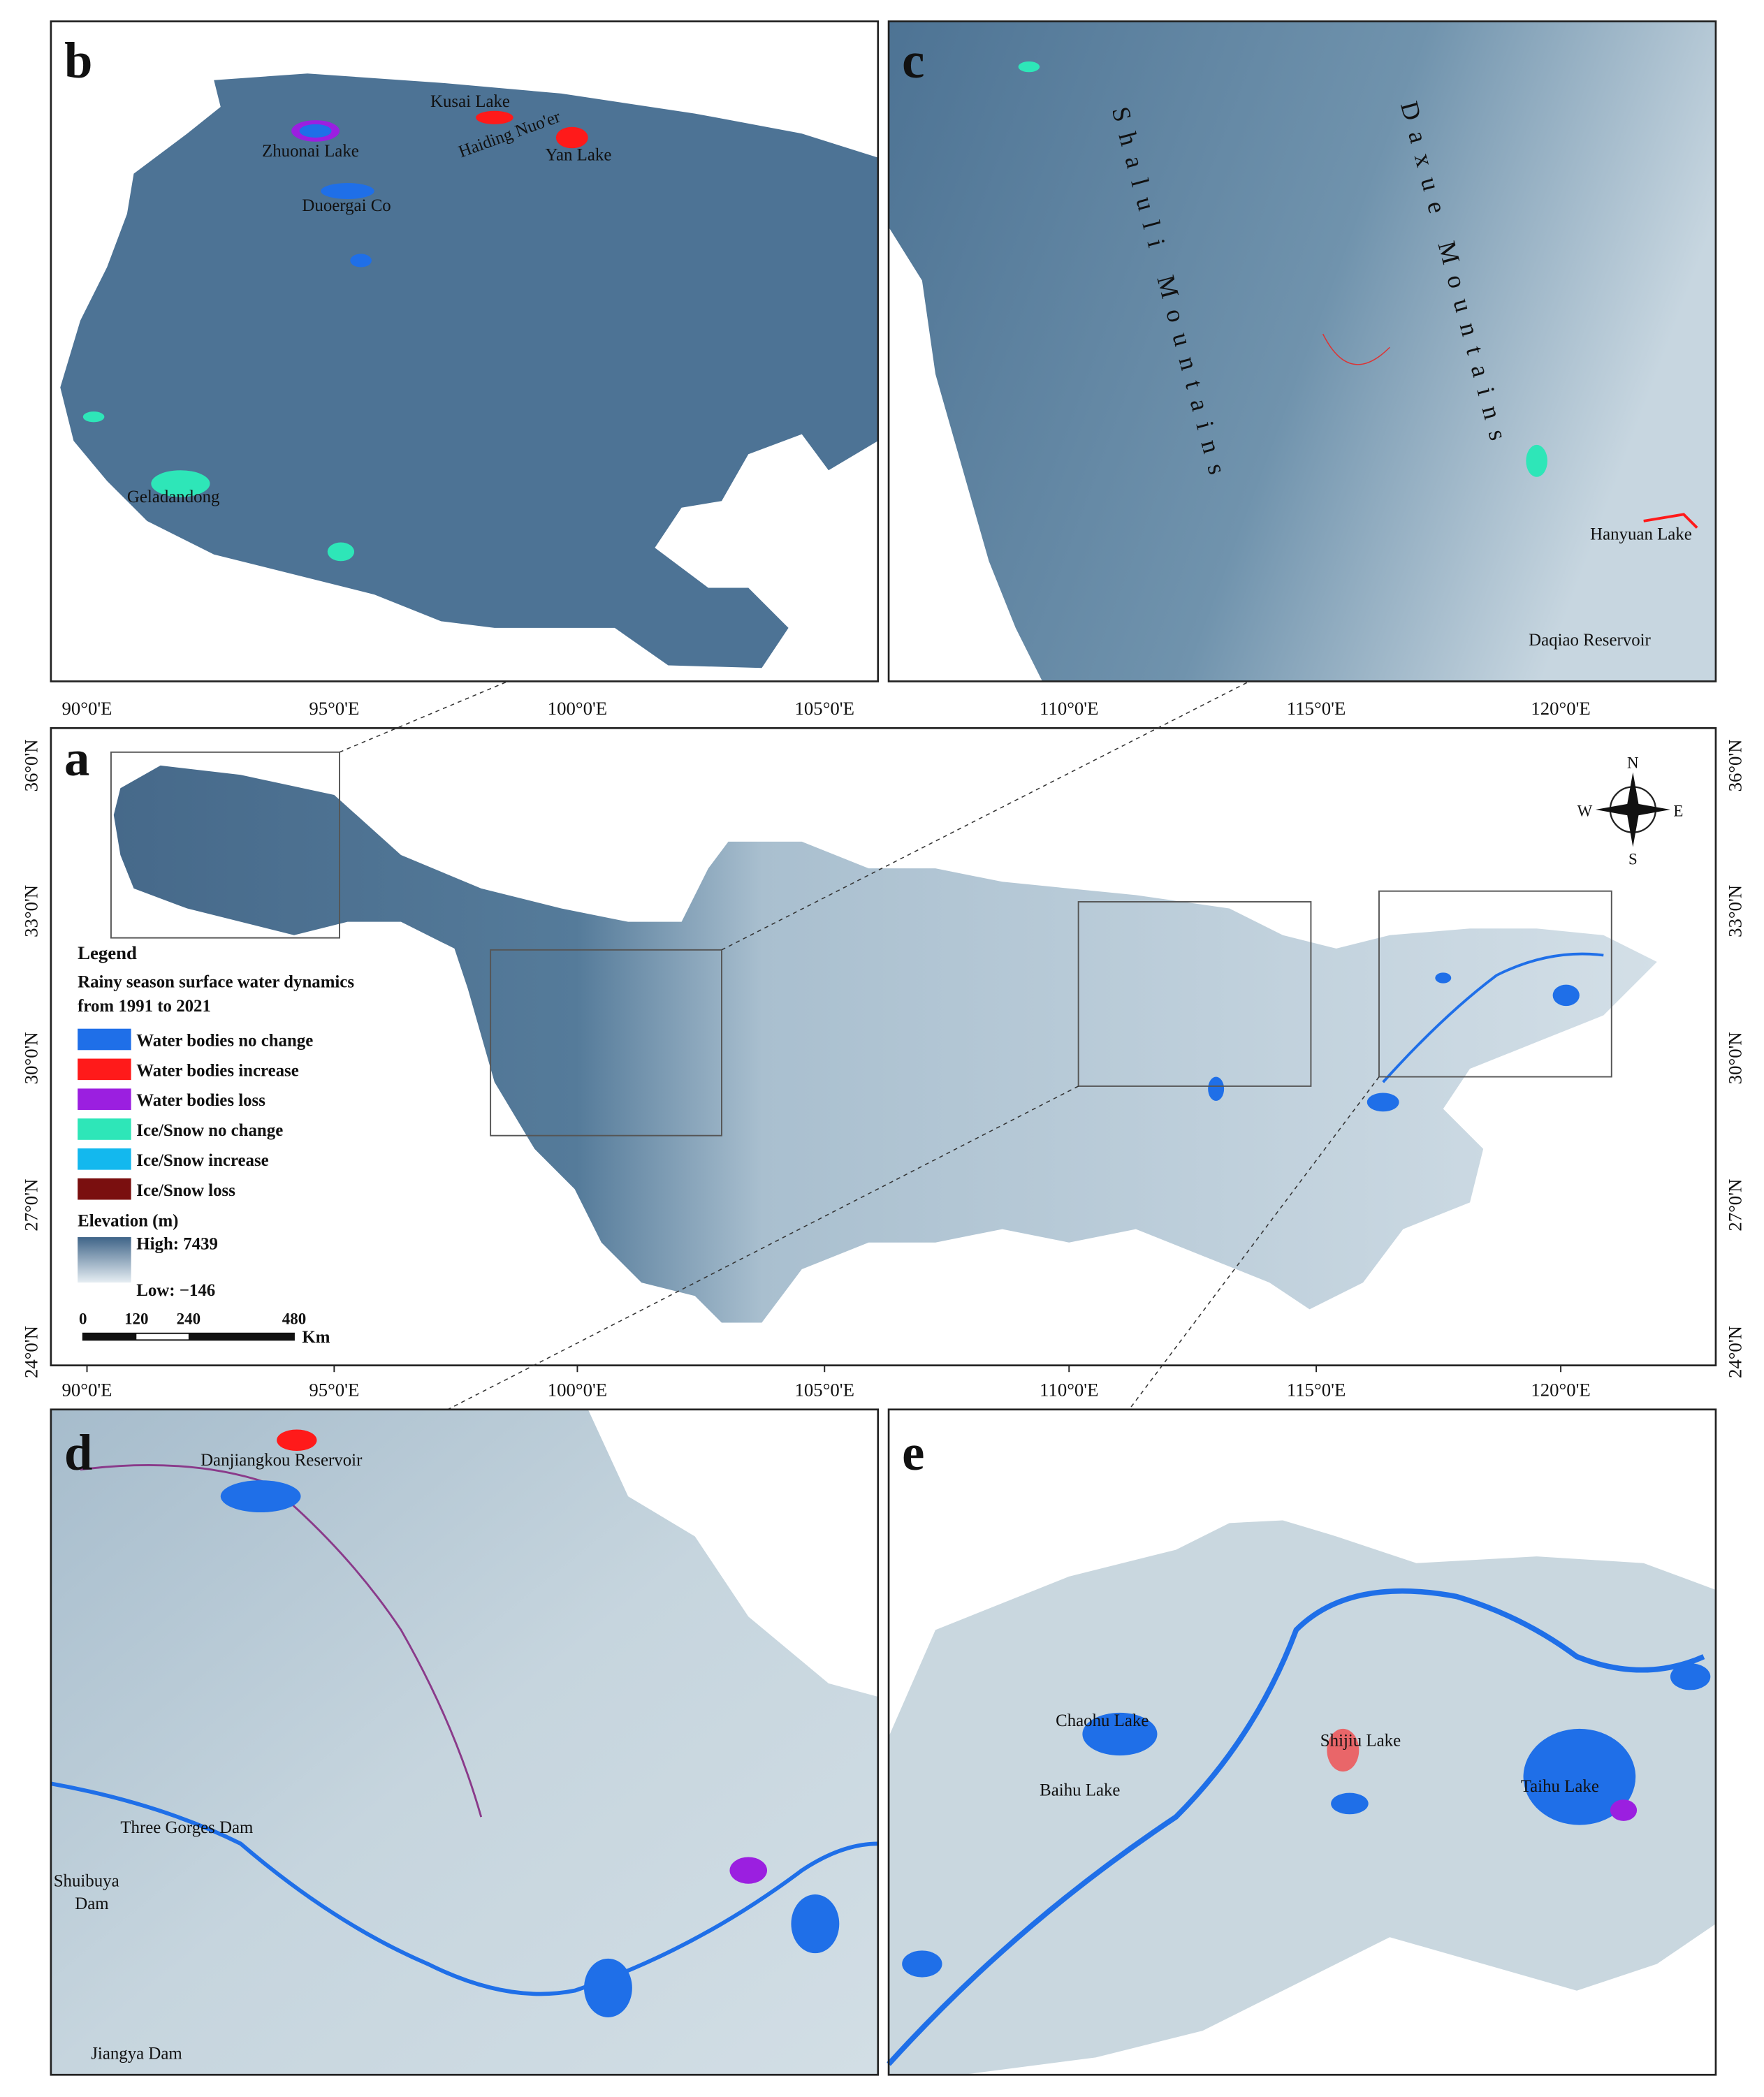 This screenshot has height=2097, width=1764. Describe the element at coordinates (128, 1221) in the screenshot. I see `elevation-title: Elevation (m)` at that location.